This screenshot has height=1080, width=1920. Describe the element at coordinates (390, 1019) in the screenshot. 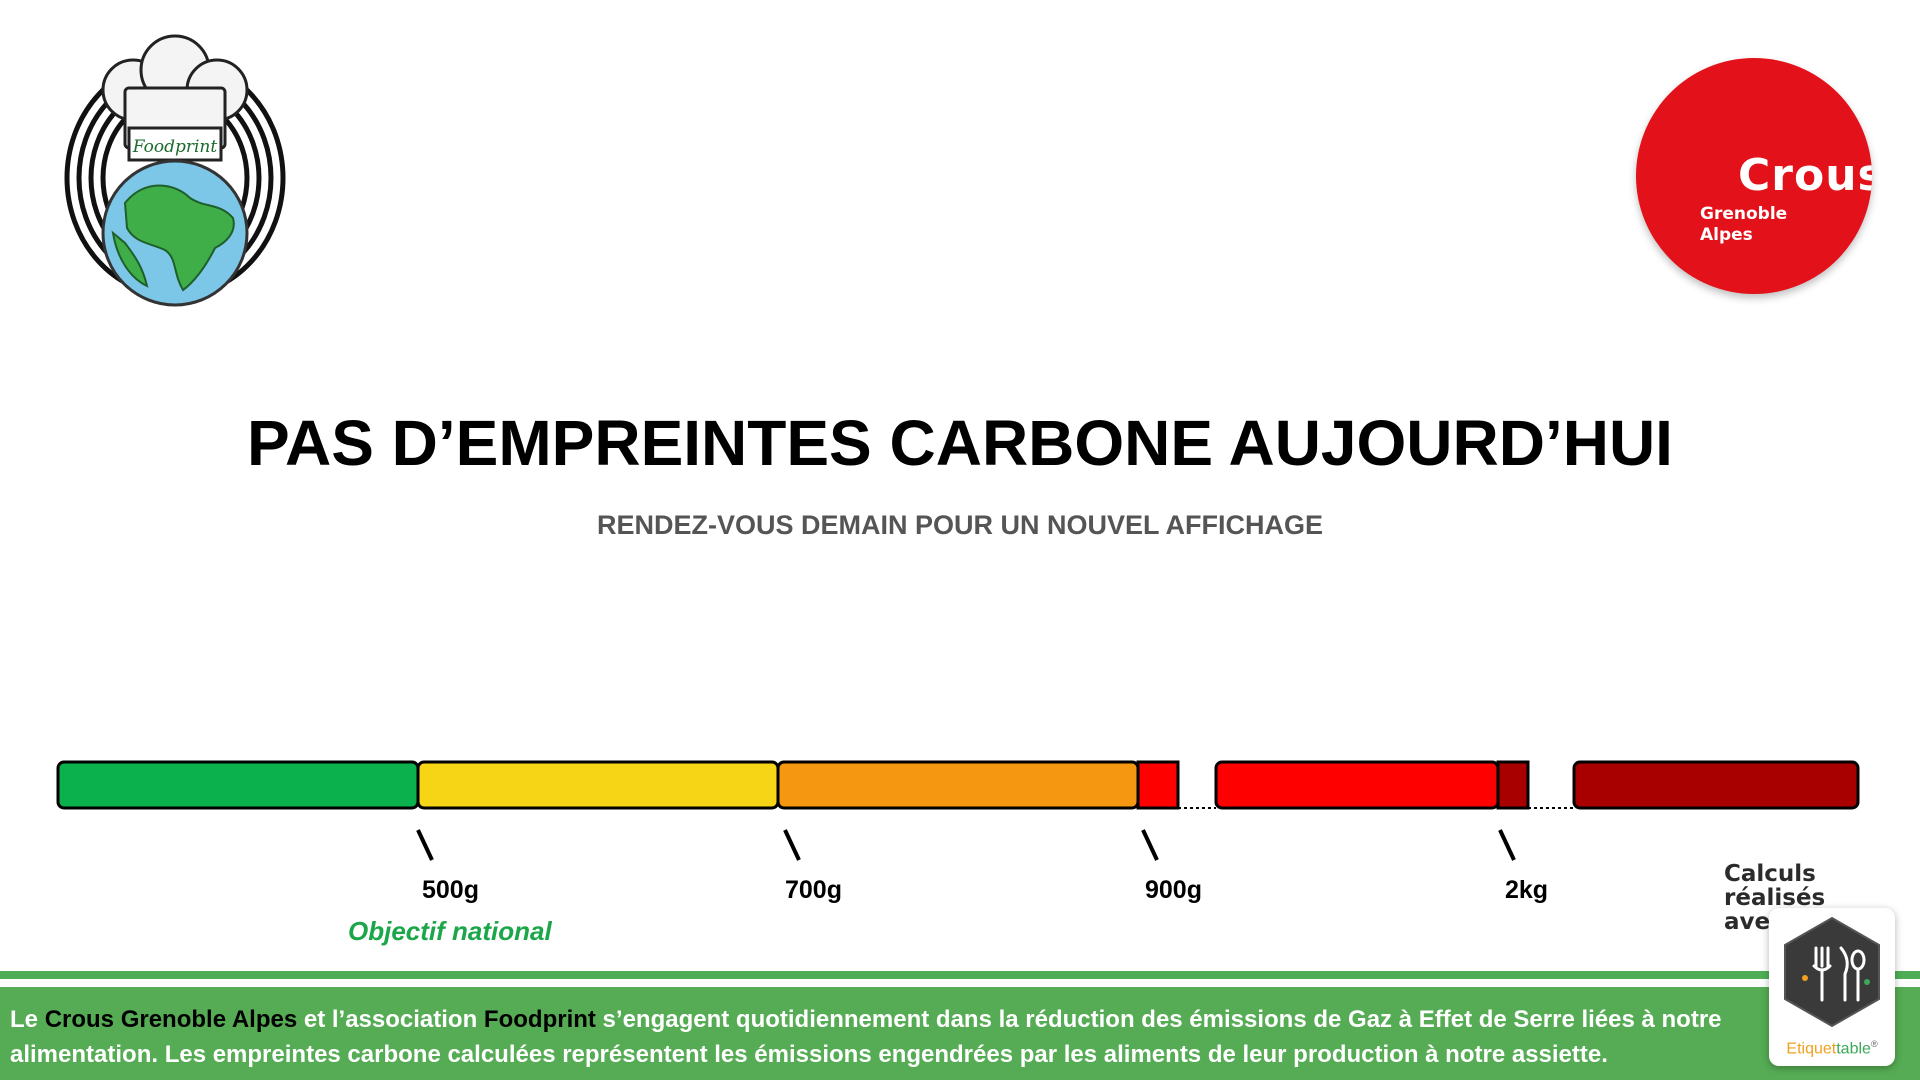

I see `footer-text-part: et l’association` at that location.